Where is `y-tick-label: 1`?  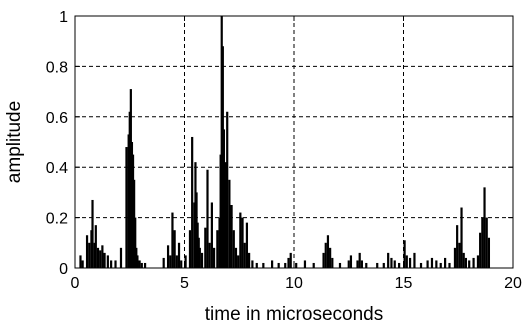 y-tick-label: 1 is located at coordinates (63, 17).